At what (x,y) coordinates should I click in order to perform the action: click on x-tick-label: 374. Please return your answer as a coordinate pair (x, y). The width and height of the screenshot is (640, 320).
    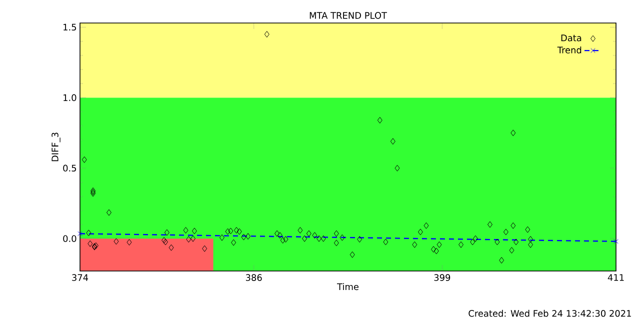
    Looking at the image, I should click on (80, 277).